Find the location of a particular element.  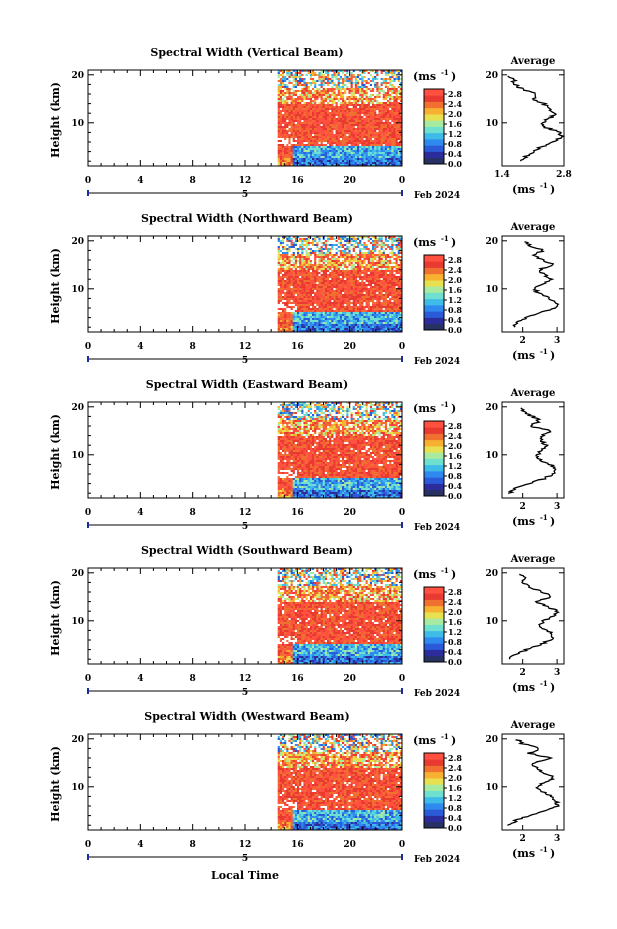

x-axis-label: Local Time is located at coordinates (245, 875).